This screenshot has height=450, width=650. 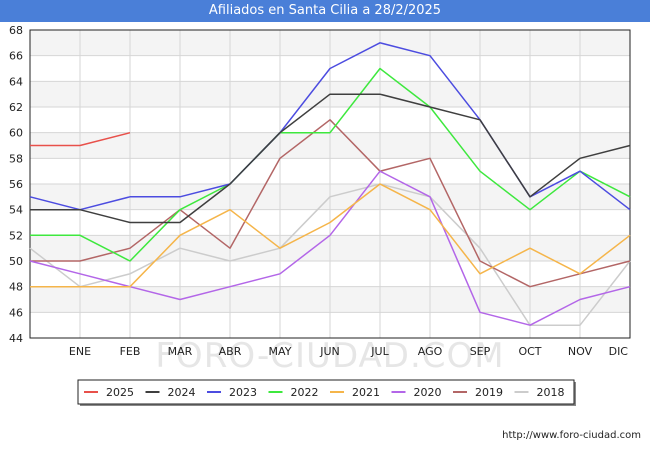 I want to click on y-tick-label: 44, so click(x=16, y=338).